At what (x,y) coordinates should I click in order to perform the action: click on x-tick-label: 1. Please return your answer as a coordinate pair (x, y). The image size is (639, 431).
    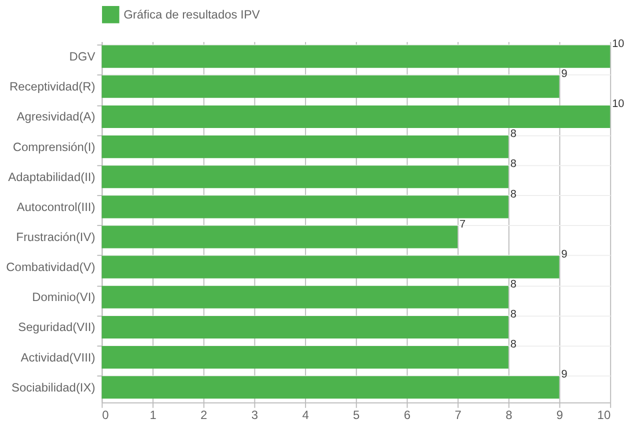
    Looking at the image, I should click on (153, 415).